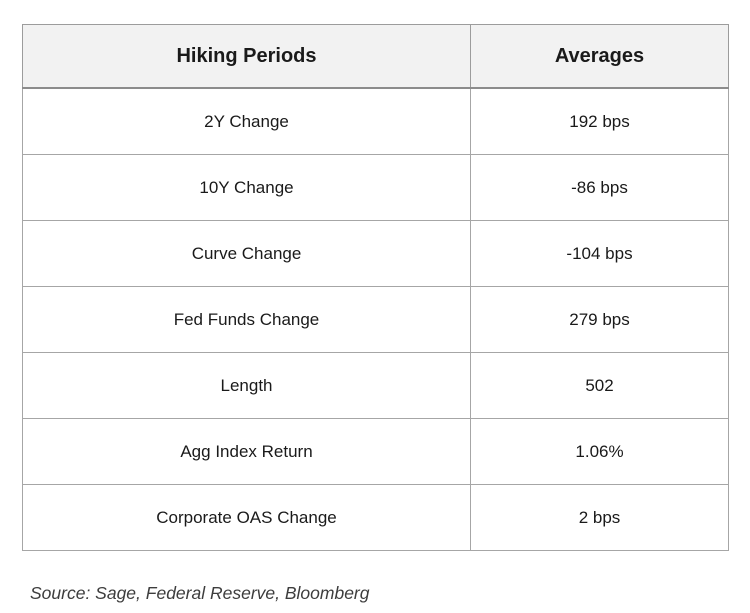  I want to click on table-row: 10Y Change -86 bps, so click(375, 187).